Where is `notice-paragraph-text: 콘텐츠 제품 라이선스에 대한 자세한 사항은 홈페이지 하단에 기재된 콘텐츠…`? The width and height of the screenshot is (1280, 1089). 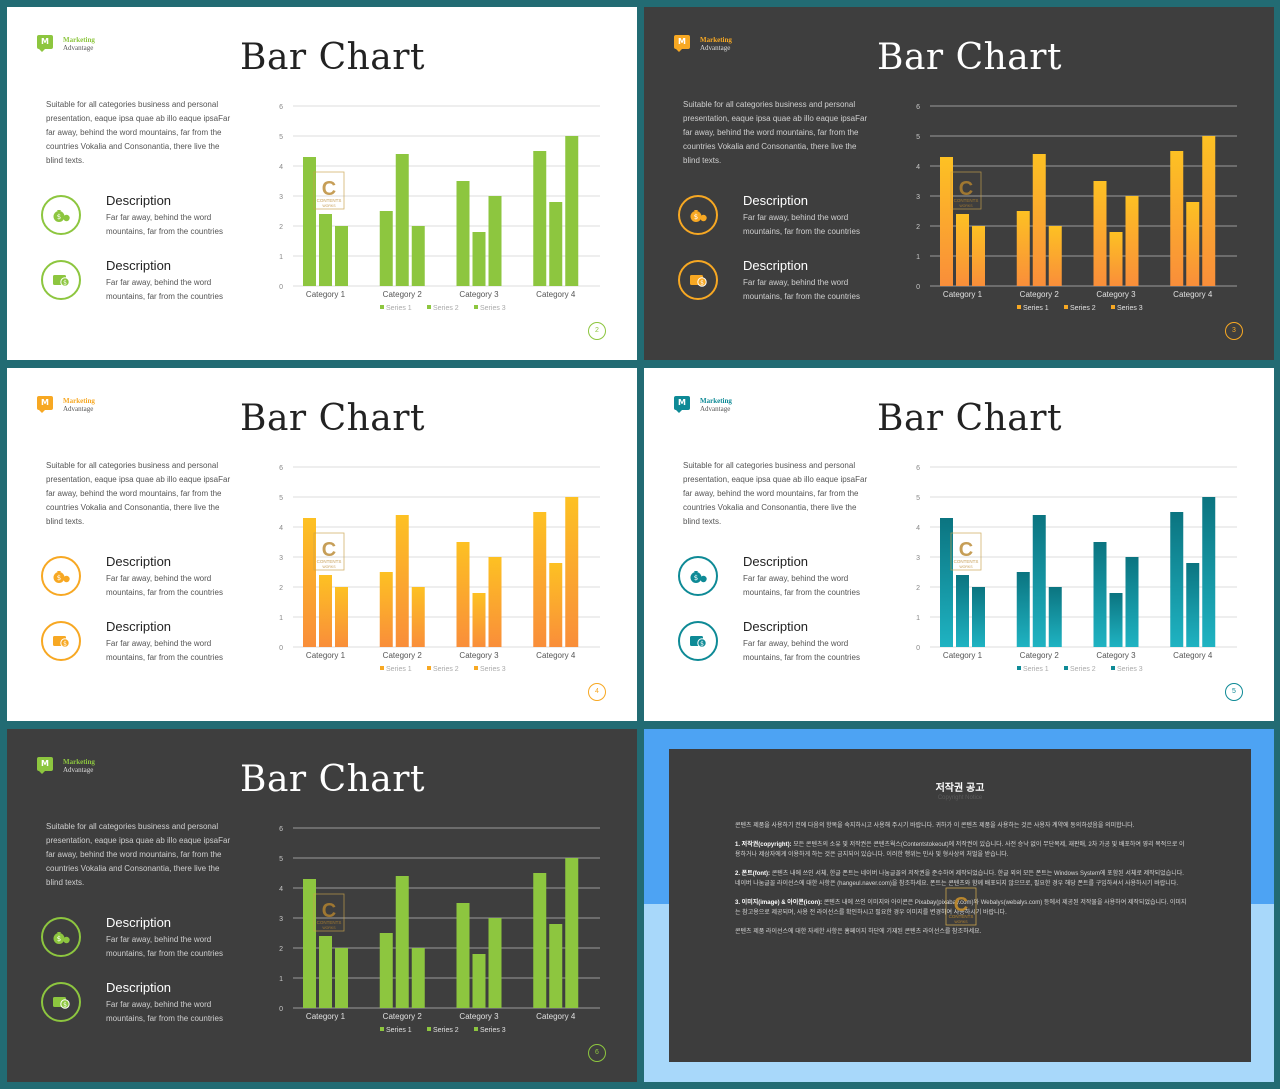 notice-paragraph-text: 콘텐츠 제품 라이선스에 대한 자세한 사항은 홈페이지 하단에 기재된 콘텐츠… is located at coordinates (858, 931).